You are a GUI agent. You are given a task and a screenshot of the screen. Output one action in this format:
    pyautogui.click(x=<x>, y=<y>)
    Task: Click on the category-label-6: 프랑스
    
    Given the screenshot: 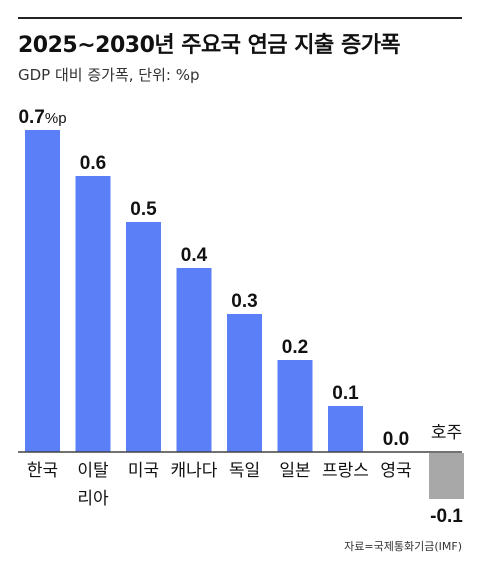 What is the action you would take?
    pyautogui.click(x=345, y=471)
    